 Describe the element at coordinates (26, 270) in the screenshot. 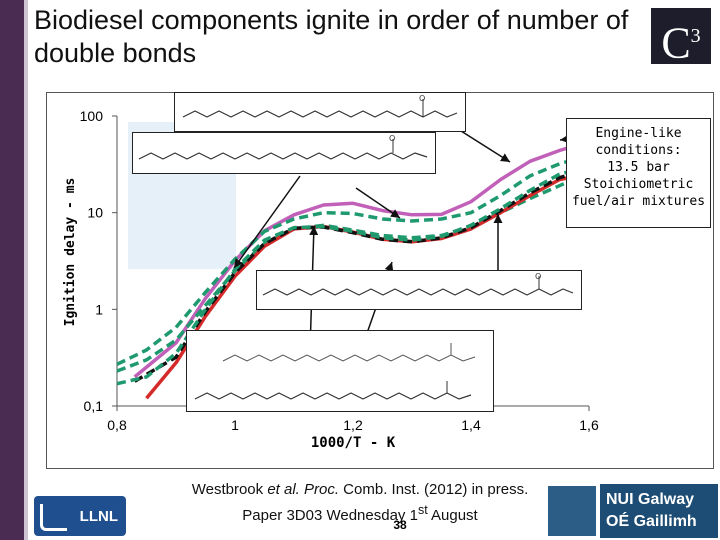

I see `left-accent-stripe` at that location.